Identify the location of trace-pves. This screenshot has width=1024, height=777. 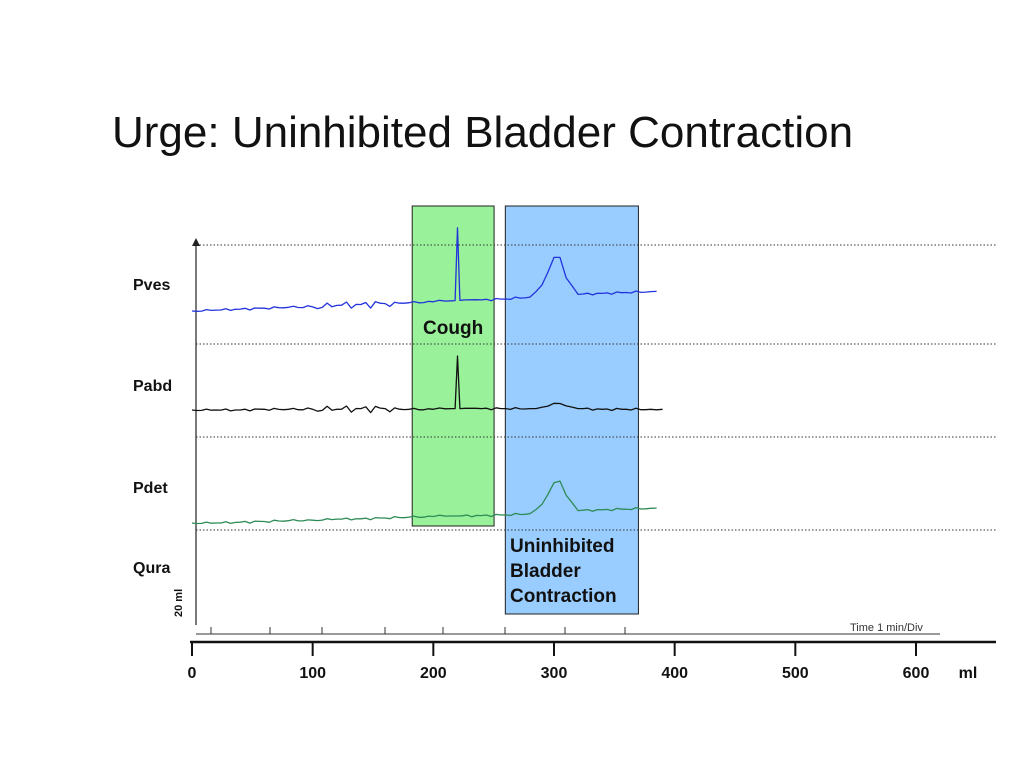
(424, 269).